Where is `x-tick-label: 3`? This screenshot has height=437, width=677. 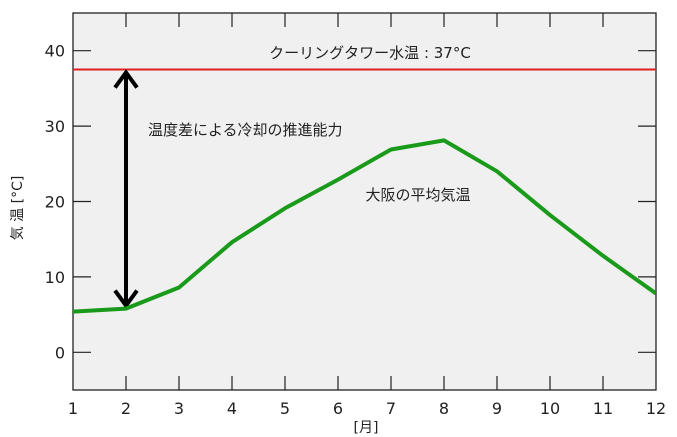
x-tick-label: 3 is located at coordinates (179, 408).